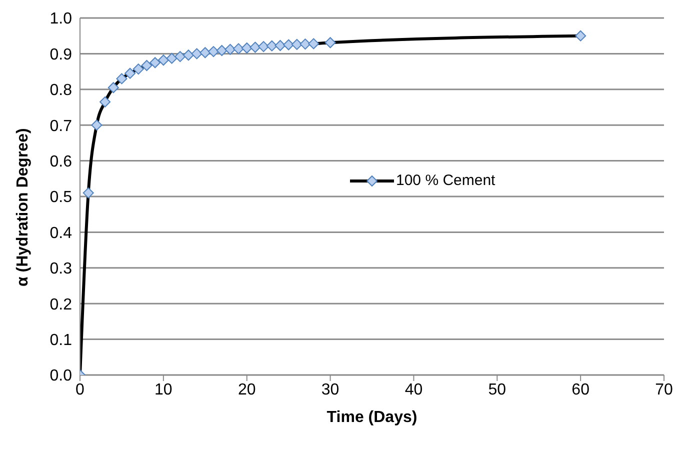  Describe the element at coordinates (163, 389) in the screenshot. I see `x-tick-label: 10` at that location.